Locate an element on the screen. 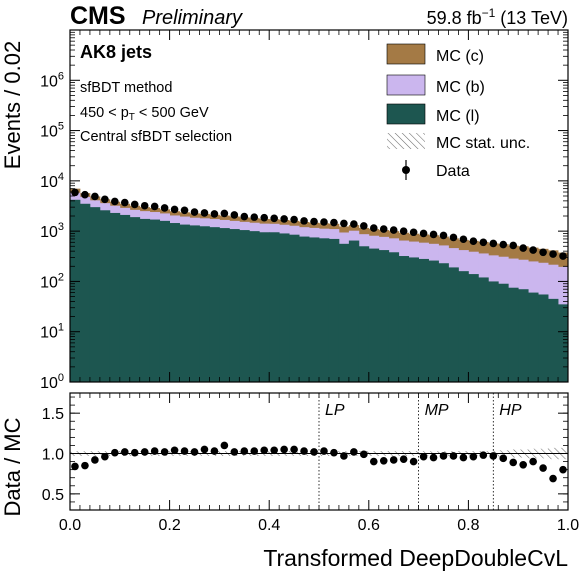  ratio-ytick-label: 1.5 is located at coordinates (53, 414).